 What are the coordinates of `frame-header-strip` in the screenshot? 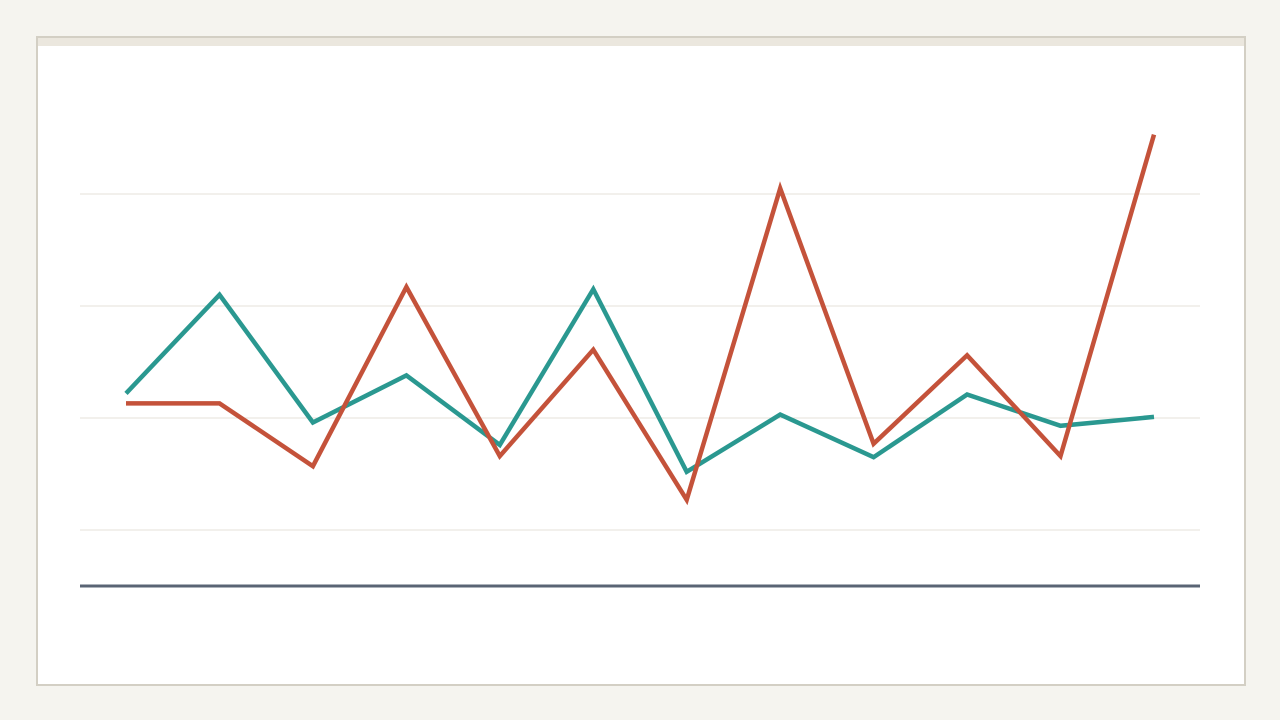 It's located at (641, 42).